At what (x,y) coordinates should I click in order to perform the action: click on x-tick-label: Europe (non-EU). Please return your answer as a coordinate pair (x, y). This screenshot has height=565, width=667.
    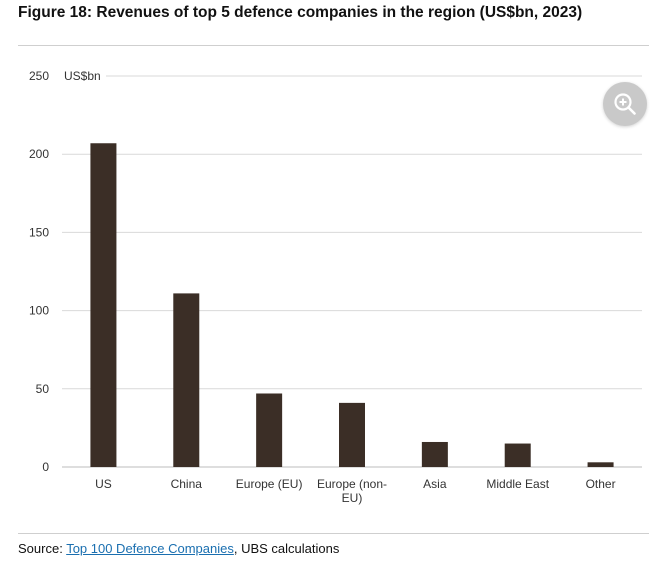
    Looking at the image, I should click on (352, 491).